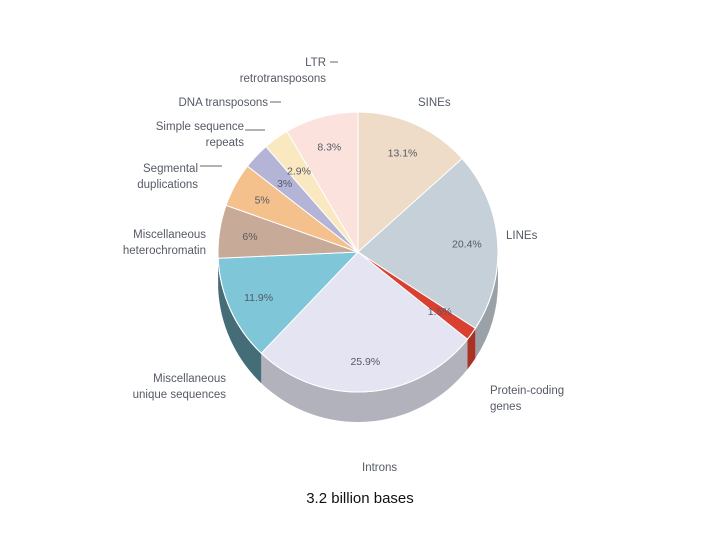  What do you see at coordinates (189, 379) in the screenshot?
I see `label-unique-1: Miscellaneous` at bounding box center [189, 379].